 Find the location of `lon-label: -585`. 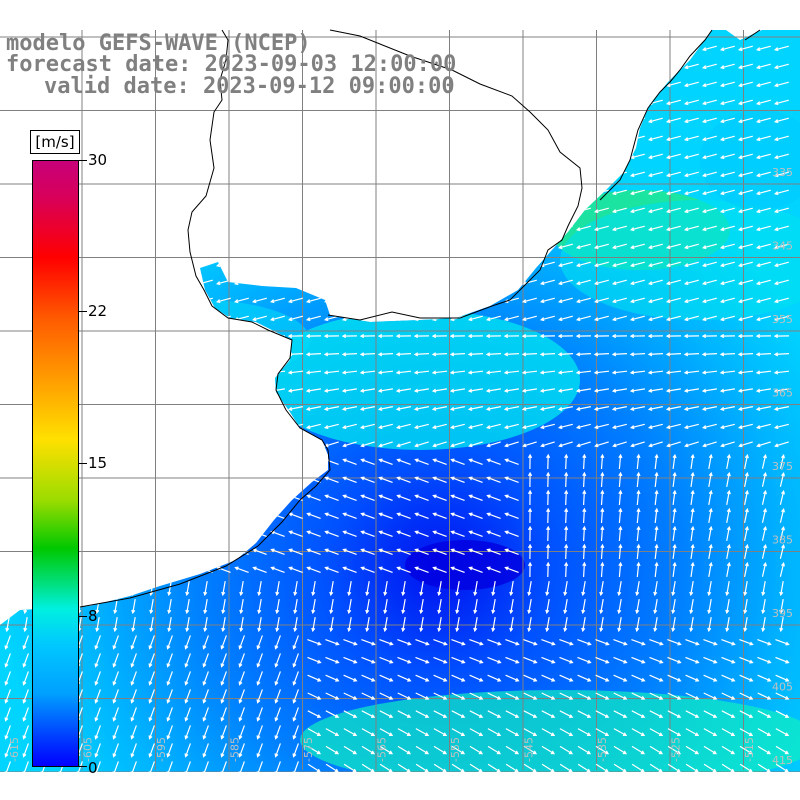

lon-label: -585 is located at coordinates (235, 749).